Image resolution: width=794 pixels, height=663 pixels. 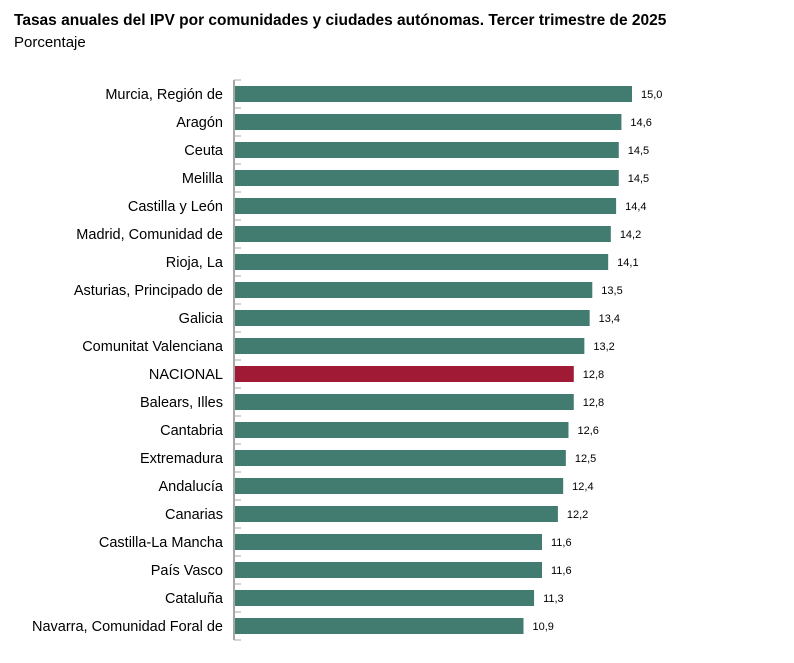 What do you see at coordinates (181, 403) in the screenshot?
I see `category-label: Balears, Illes` at bounding box center [181, 403].